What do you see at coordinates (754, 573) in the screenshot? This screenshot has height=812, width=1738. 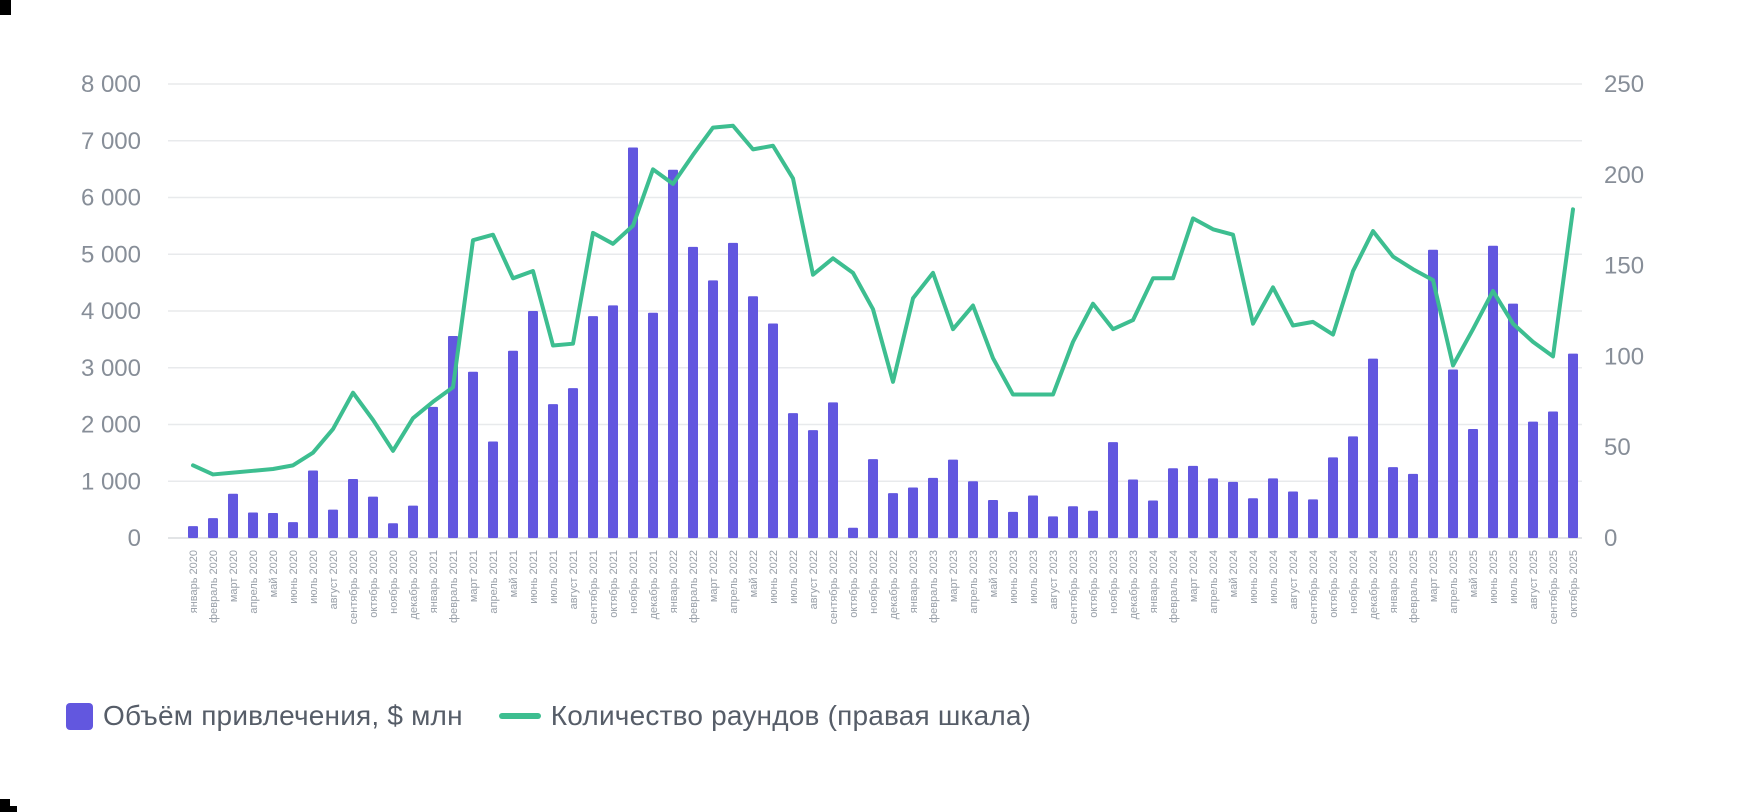 I see `month-tick-label: май 2022` at bounding box center [754, 573].